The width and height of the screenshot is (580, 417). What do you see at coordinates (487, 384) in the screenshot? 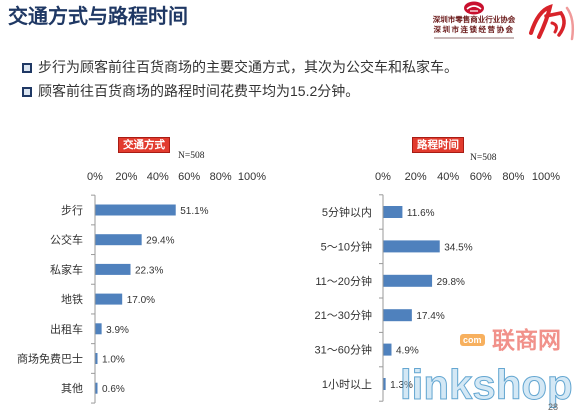
I see `watermark-brand: linkshop` at bounding box center [487, 384].